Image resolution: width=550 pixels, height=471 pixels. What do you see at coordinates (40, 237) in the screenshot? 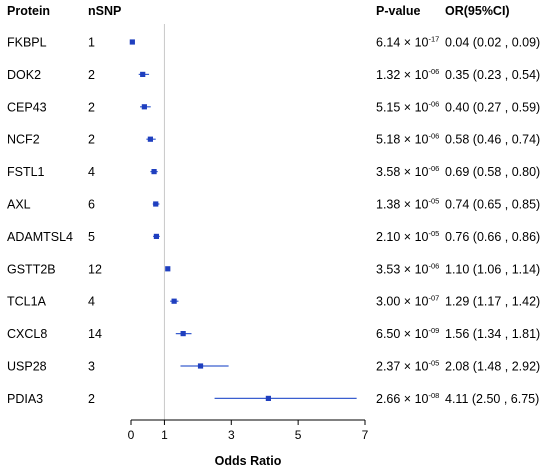
I see `protein-label: ADAMTSL4` at bounding box center [40, 237].